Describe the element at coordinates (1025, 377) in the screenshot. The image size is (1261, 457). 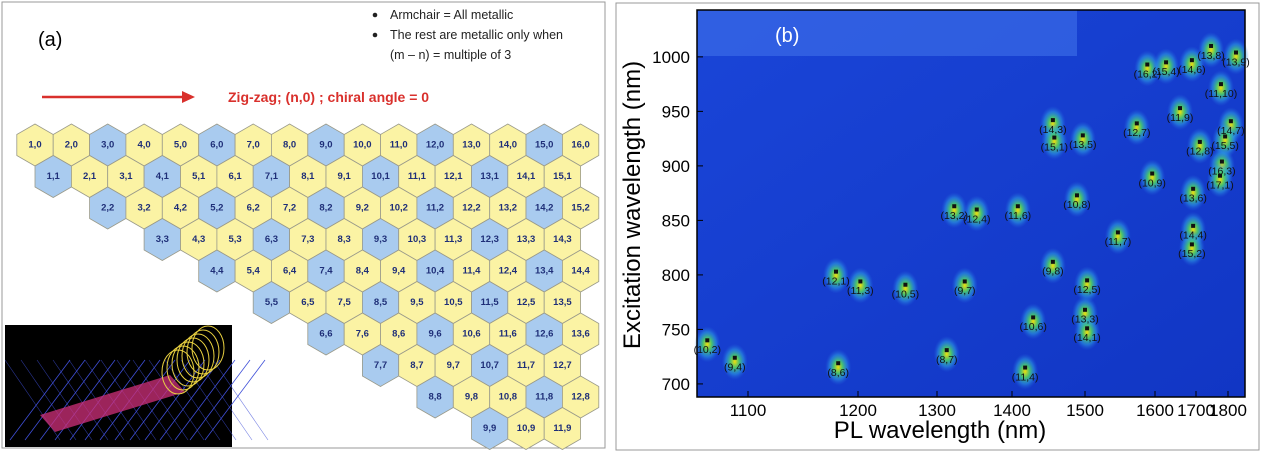
I see `point-label: (11,4)` at that location.